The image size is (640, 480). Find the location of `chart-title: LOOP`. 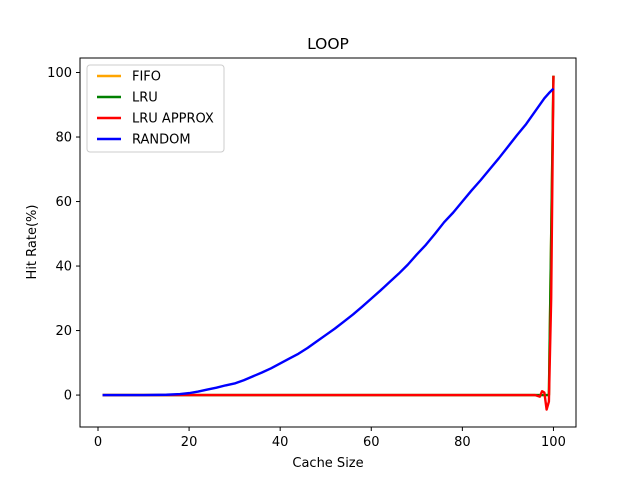

chart-title: LOOP is located at coordinates (328, 44).